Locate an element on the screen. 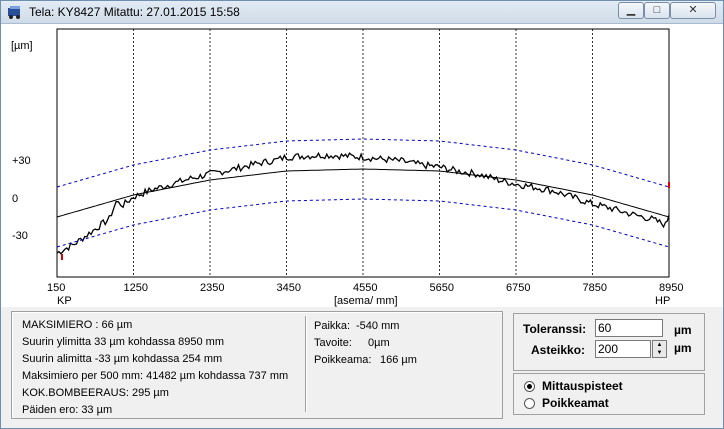  y-axis-label: [µm] is located at coordinates (22, 46).